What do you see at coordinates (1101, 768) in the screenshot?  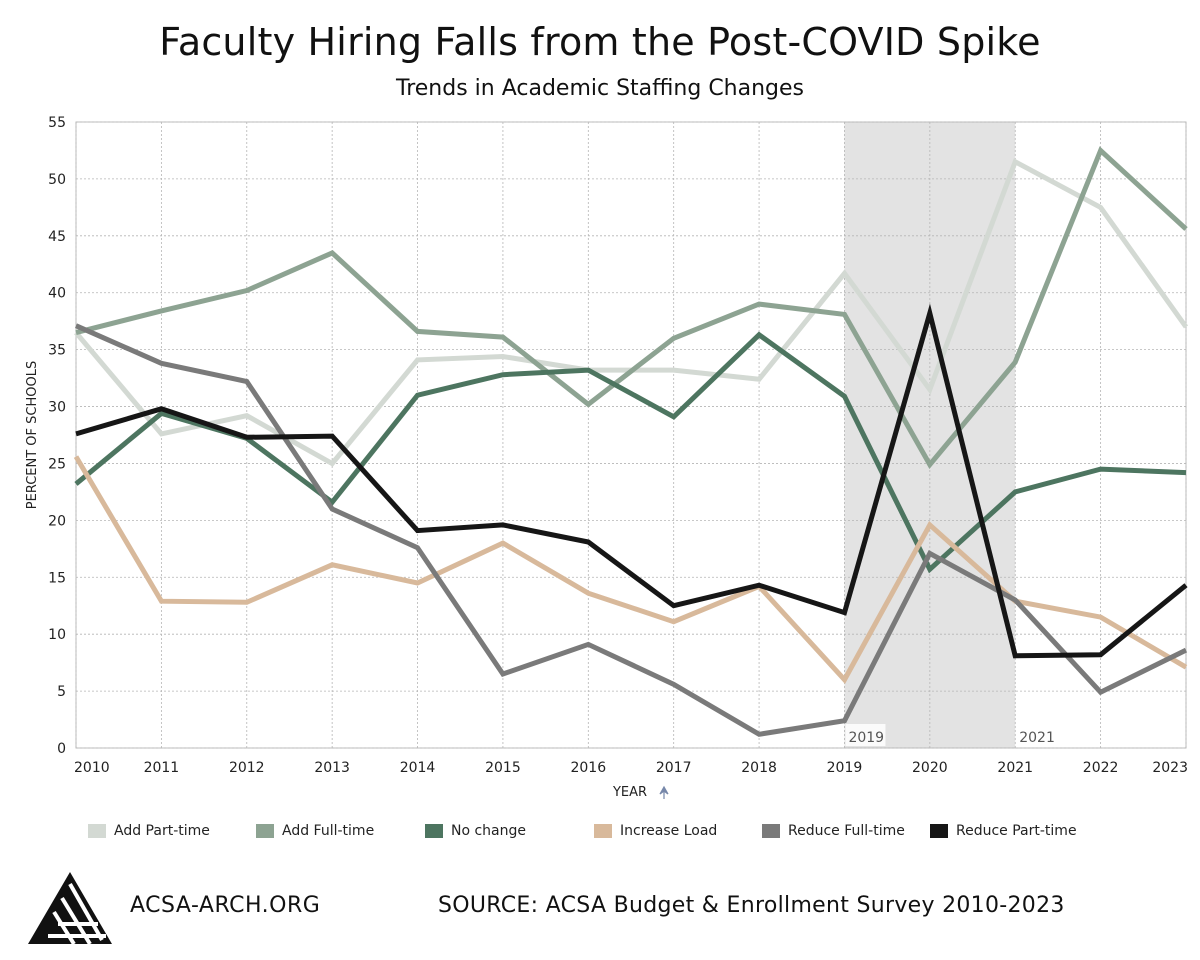 I see `x-tick-label: 2022` at bounding box center [1101, 768].